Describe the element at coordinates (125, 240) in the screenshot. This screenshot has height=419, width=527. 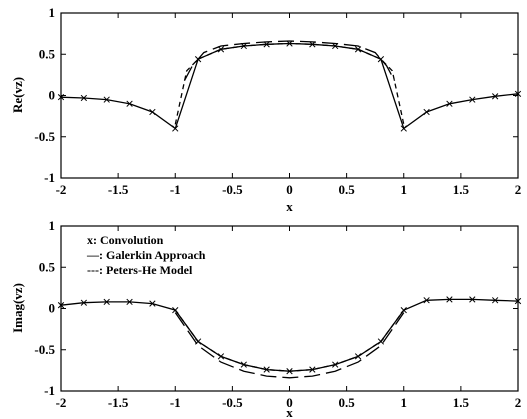
I see `legend-entry: x: Convolution` at that location.